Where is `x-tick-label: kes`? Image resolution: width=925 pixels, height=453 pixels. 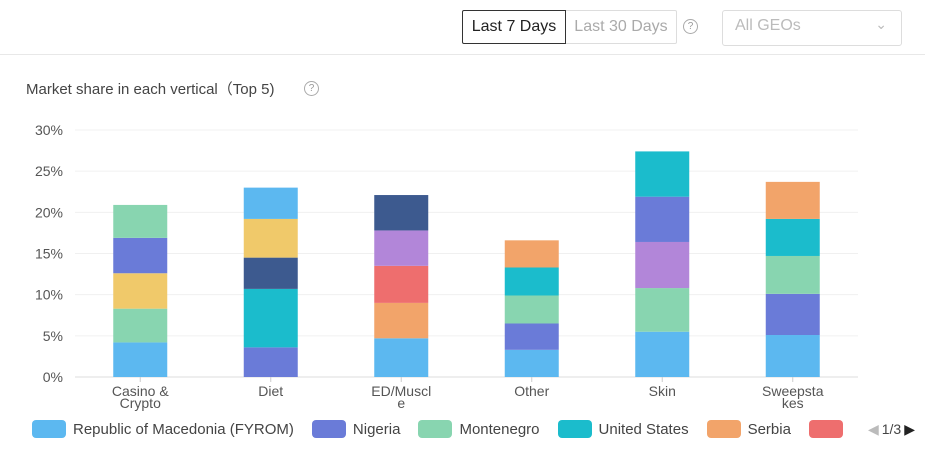 x-tick-label: kes is located at coordinates (793, 403).